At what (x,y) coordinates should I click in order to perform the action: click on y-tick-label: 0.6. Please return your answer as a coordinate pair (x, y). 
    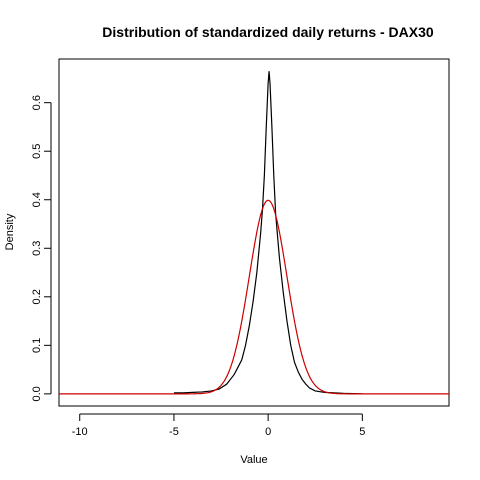
    Looking at the image, I should click on (37, 102).